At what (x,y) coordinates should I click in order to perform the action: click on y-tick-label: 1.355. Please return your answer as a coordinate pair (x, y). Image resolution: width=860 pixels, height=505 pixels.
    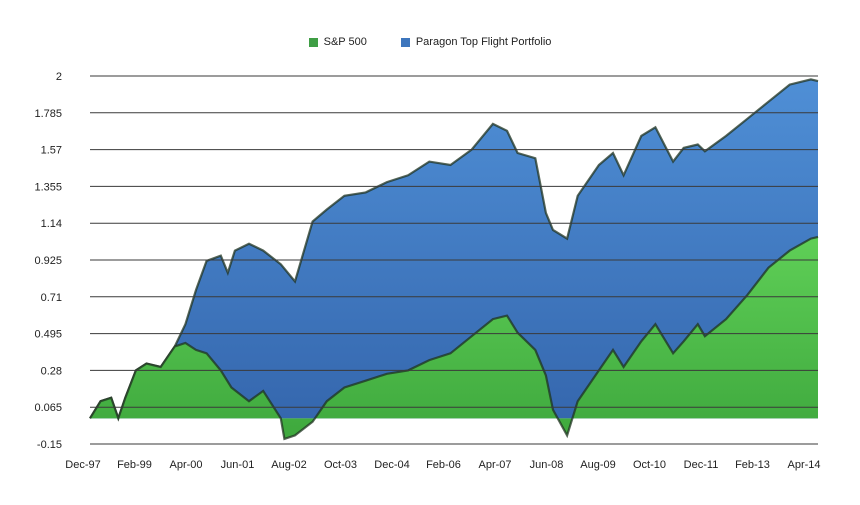
    Looking at the image, I should click on (48, 187).